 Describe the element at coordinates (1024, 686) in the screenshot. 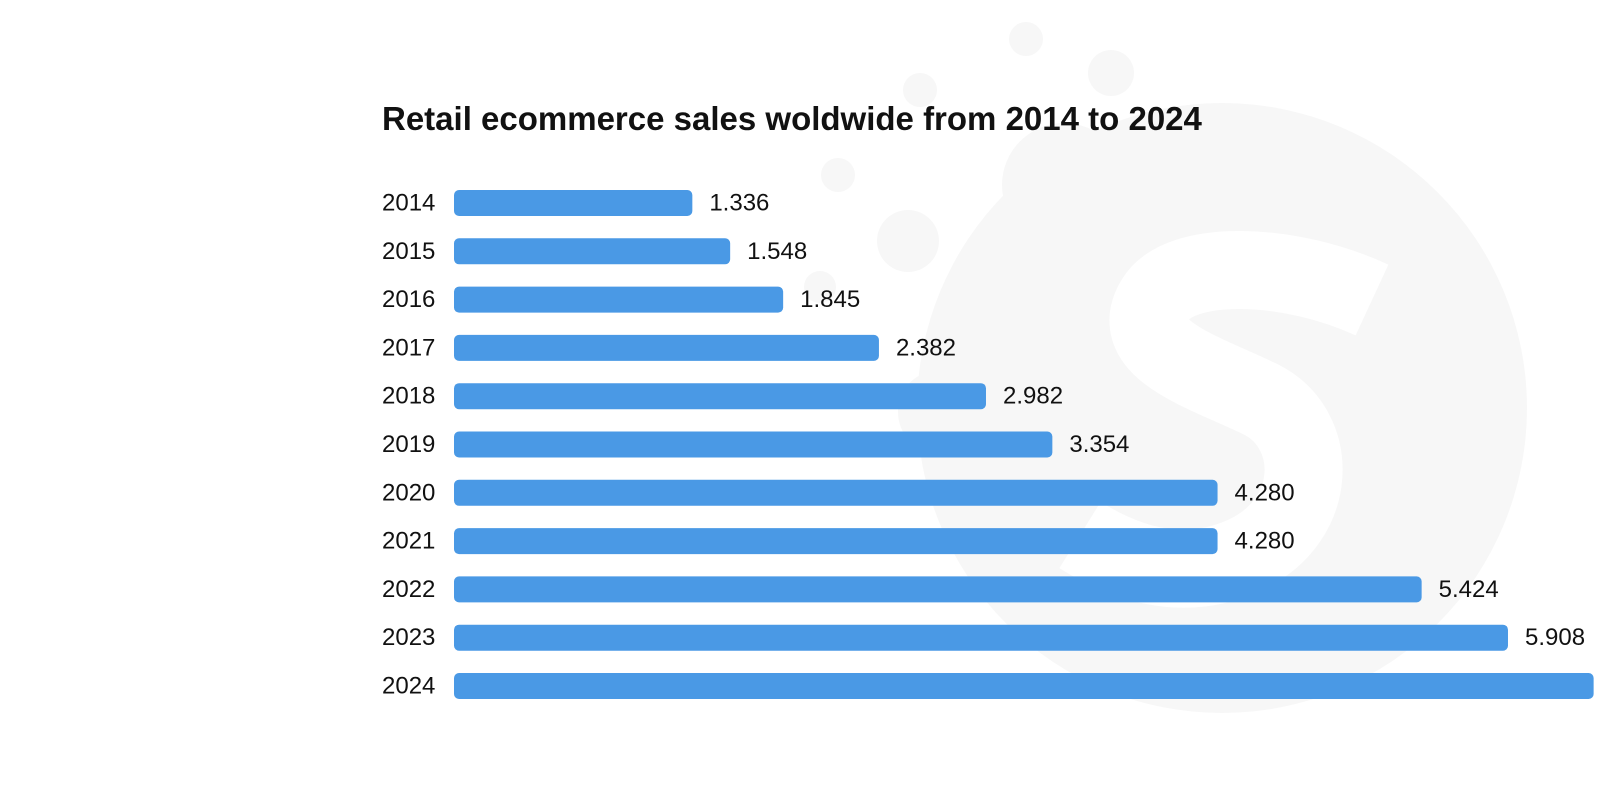

I see `bar-2024` at that location.